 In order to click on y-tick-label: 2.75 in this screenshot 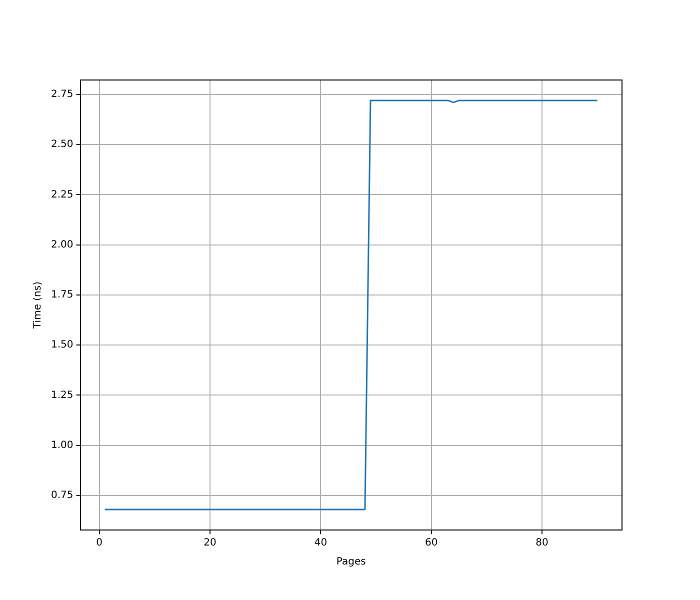, I will do `click(62, 94)`.